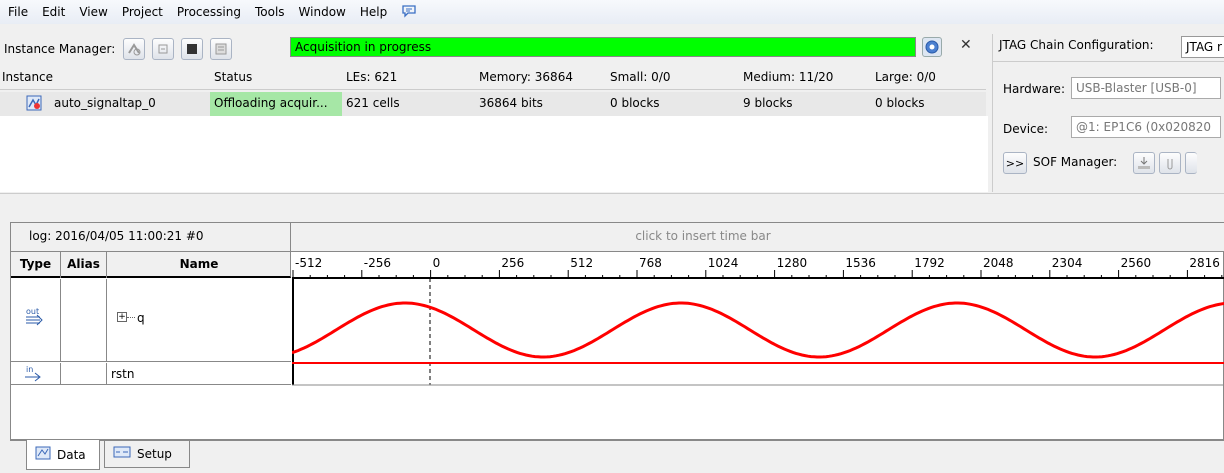 Image resolution: width=1224 pixels, height=473 pixels. I want to click on time-tick-label: 1024, so click(723, 263).